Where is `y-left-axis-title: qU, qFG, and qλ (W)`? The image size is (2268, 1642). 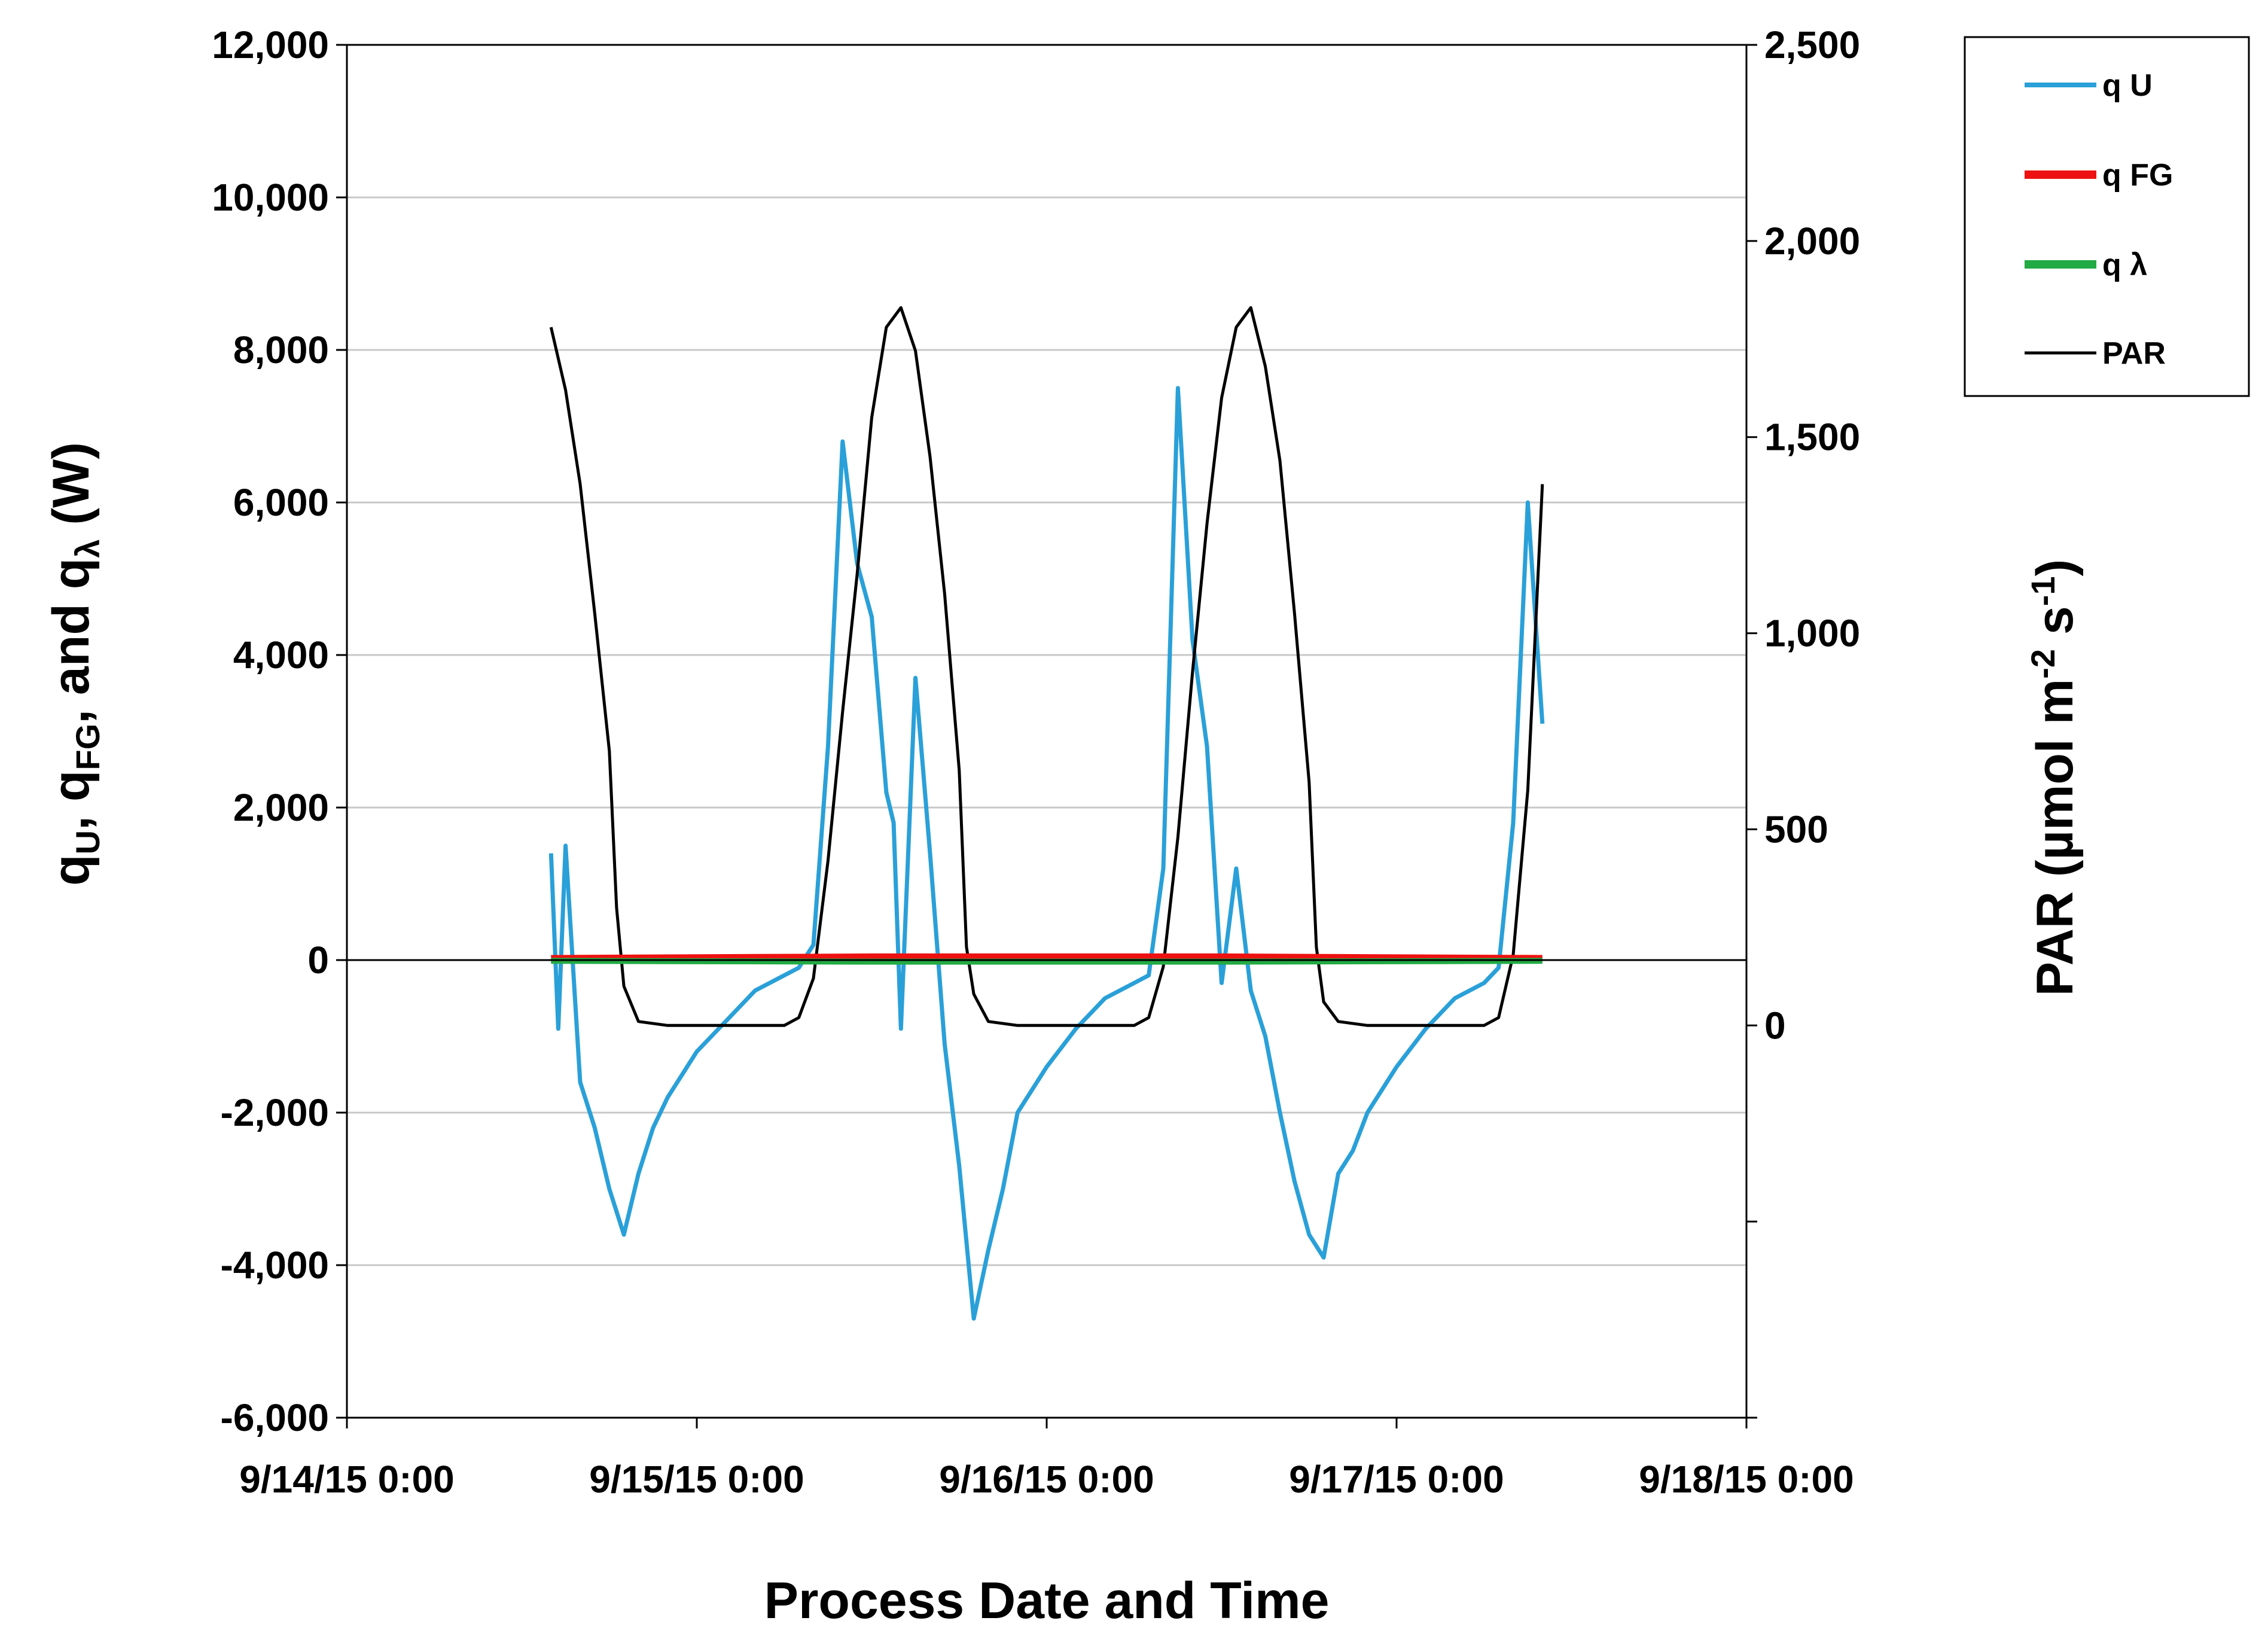
y-left-axis-title: qU, qFG, and qλ (W) is located at coordinates (74, 664).